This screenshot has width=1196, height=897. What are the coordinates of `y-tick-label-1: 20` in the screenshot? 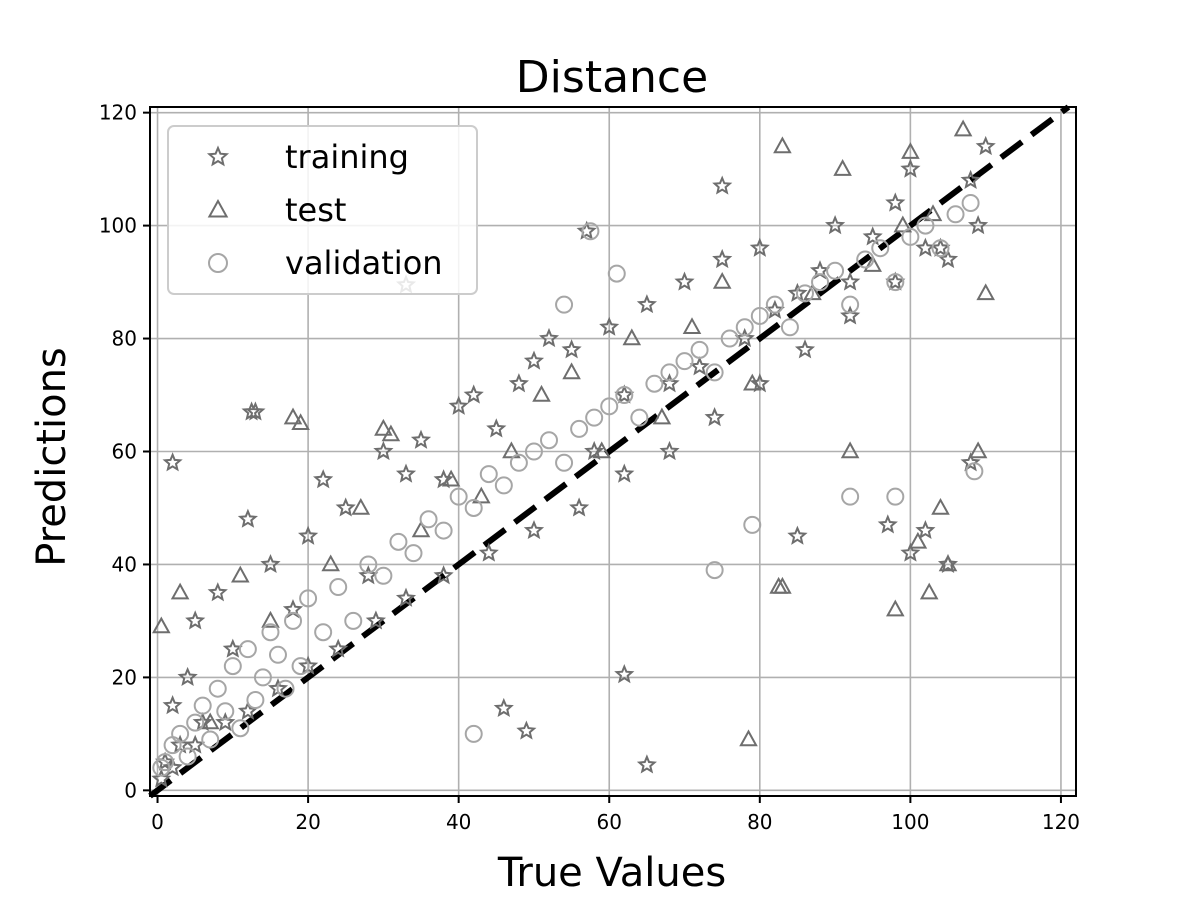 It's located at (124, 677).